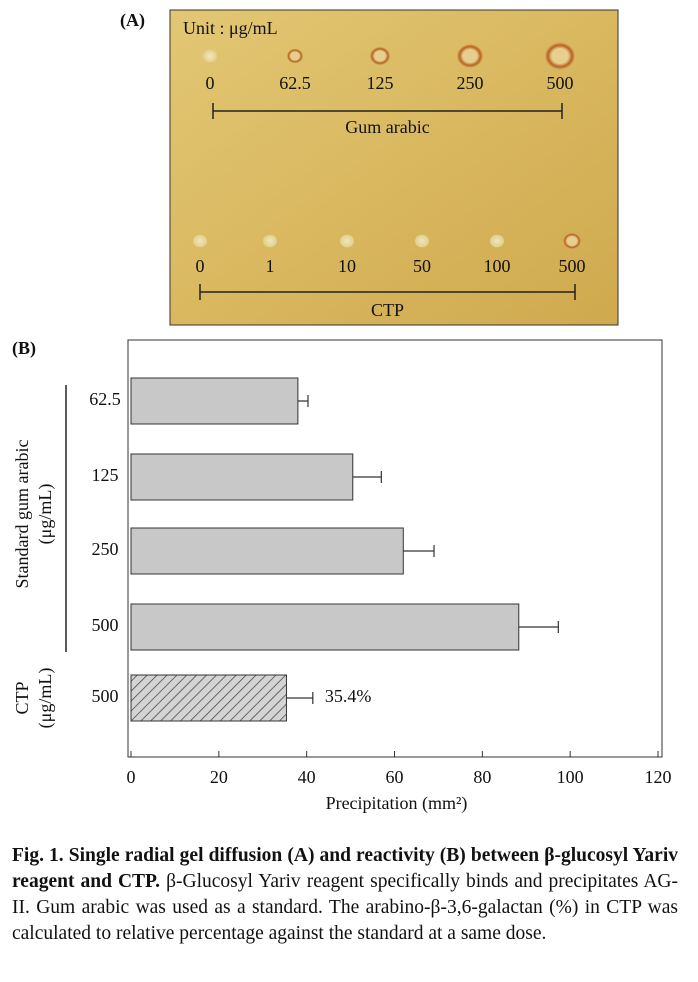 This screenshot has height=982, width=698. What do you see at coordinates (105, 549) in the screenshot?
I see `y-tick-label: 250` at bounding box center [105, 549].